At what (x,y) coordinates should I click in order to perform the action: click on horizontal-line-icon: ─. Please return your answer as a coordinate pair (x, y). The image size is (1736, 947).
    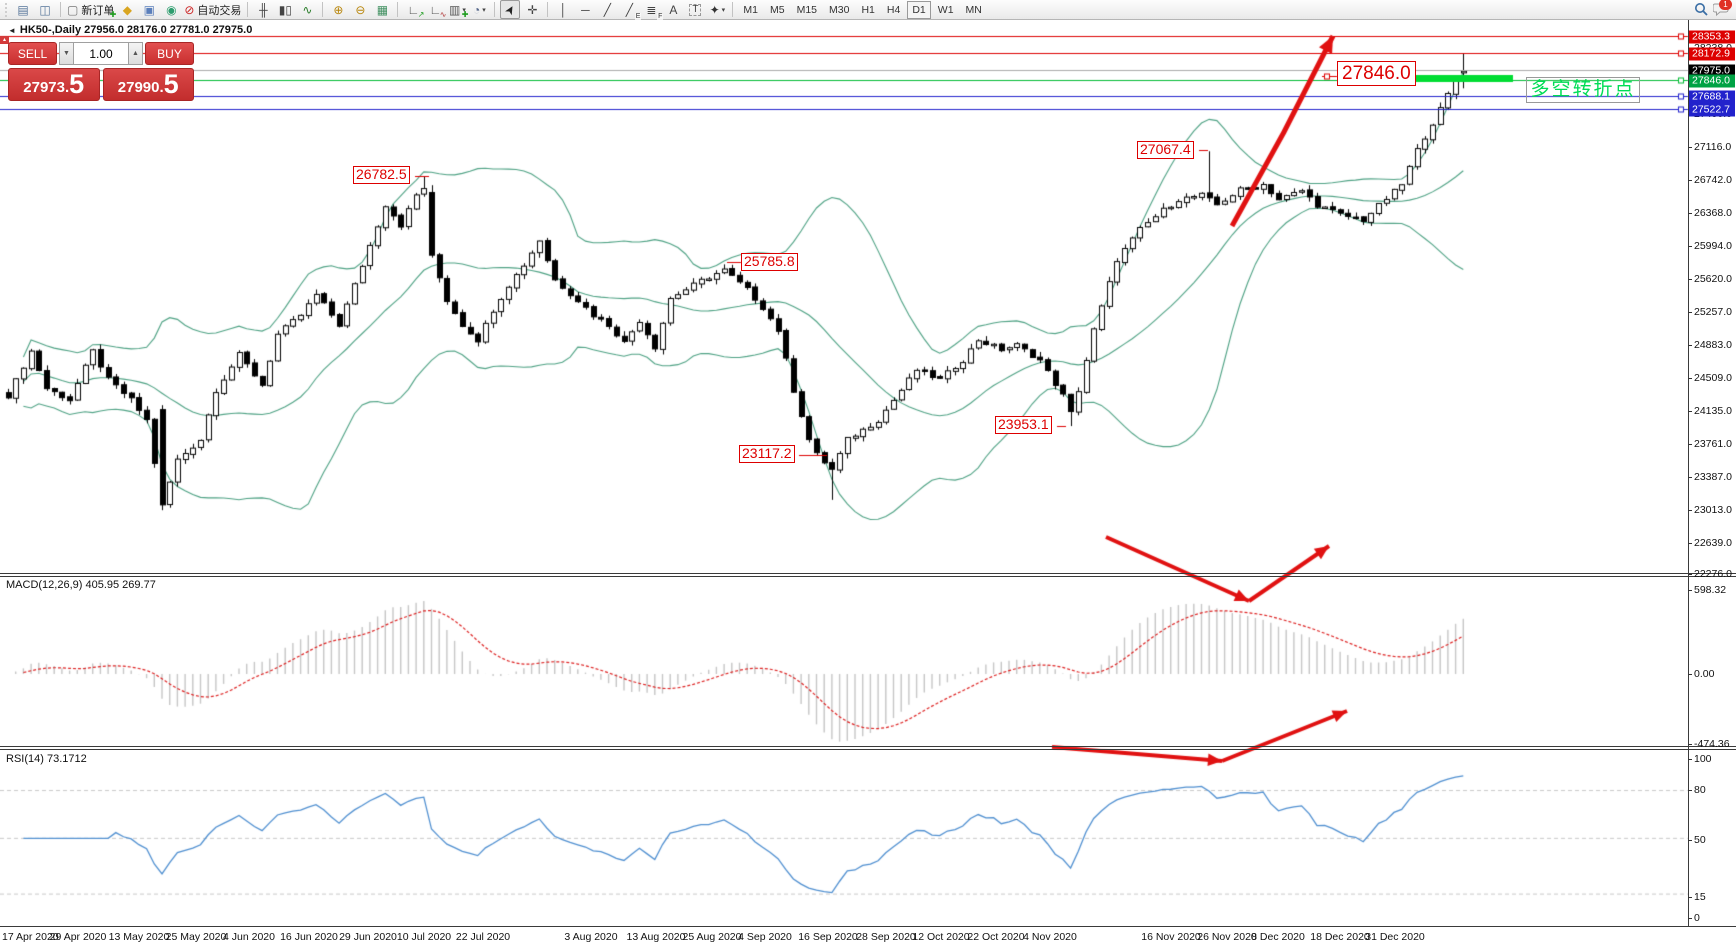
    Looking at the image, I should click on (585, 9).